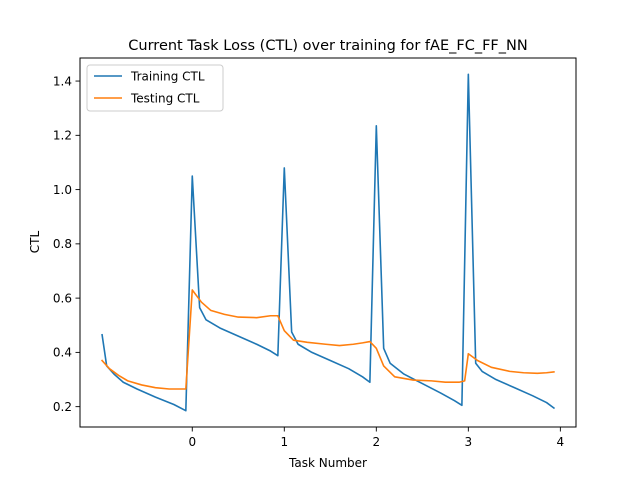 The height and width of the screenshot is (485, 640). Describe the element at coordinates (62, 190) in the screenshot. I see `y-tick-label: 1.0` at that location.